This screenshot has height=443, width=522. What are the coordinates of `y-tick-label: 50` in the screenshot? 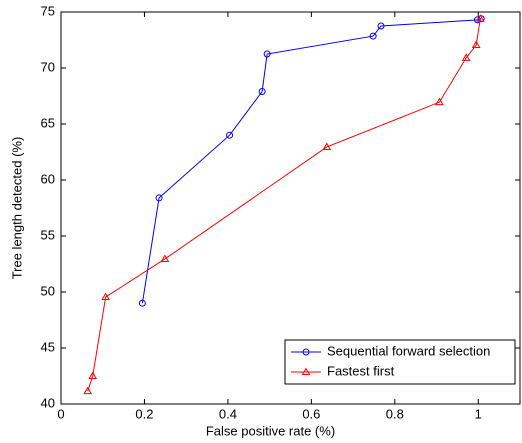 It's located at (48, 290).